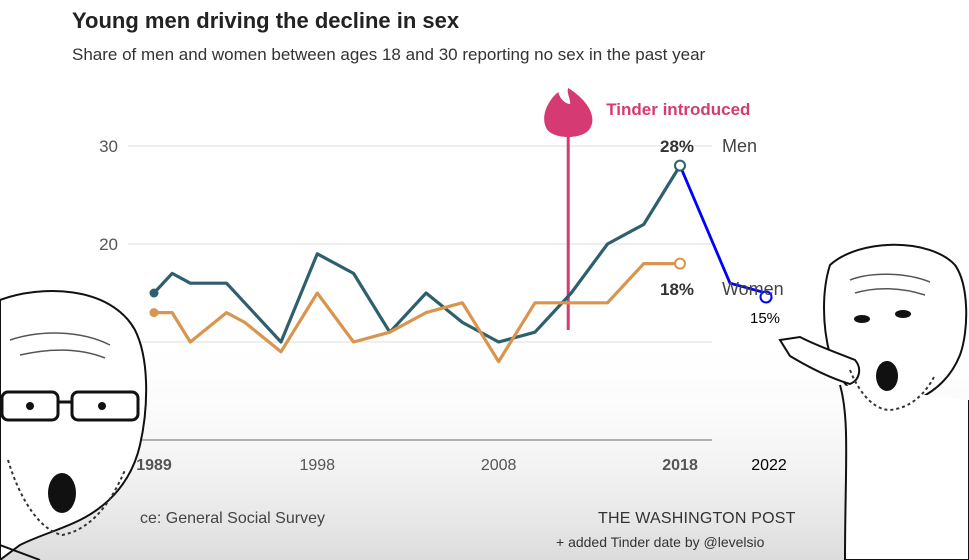 The width and height of the screenshot is (969, 560). What do you see at coordinates (753, 289) in the screenshot?
I see `women-series-label: Women` at bounding box center [753, 289].